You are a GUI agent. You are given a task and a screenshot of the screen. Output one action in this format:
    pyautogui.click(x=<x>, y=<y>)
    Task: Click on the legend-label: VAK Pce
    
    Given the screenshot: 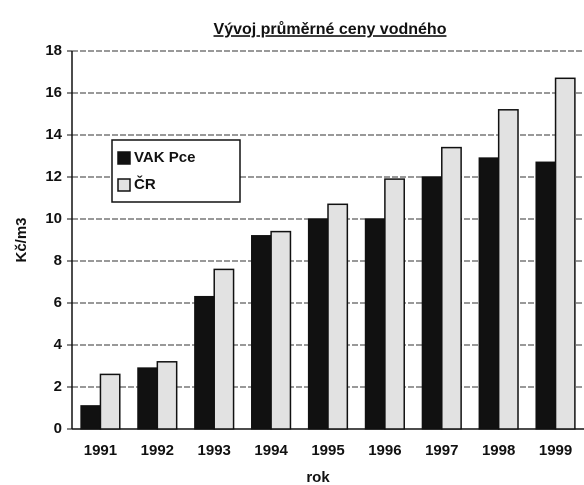 What is the action you would take?
    pyautogui.click(x=164, y=157)
    